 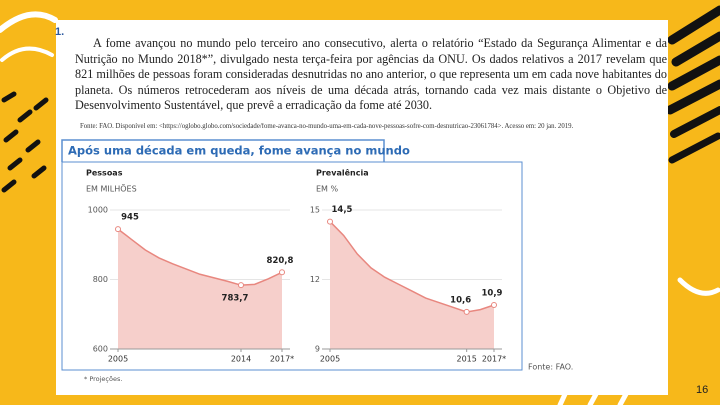 What do you see at coordinates (235, 299) in the screenshot?
I see `value-label: 783,7` at bounding box center [235, 299].